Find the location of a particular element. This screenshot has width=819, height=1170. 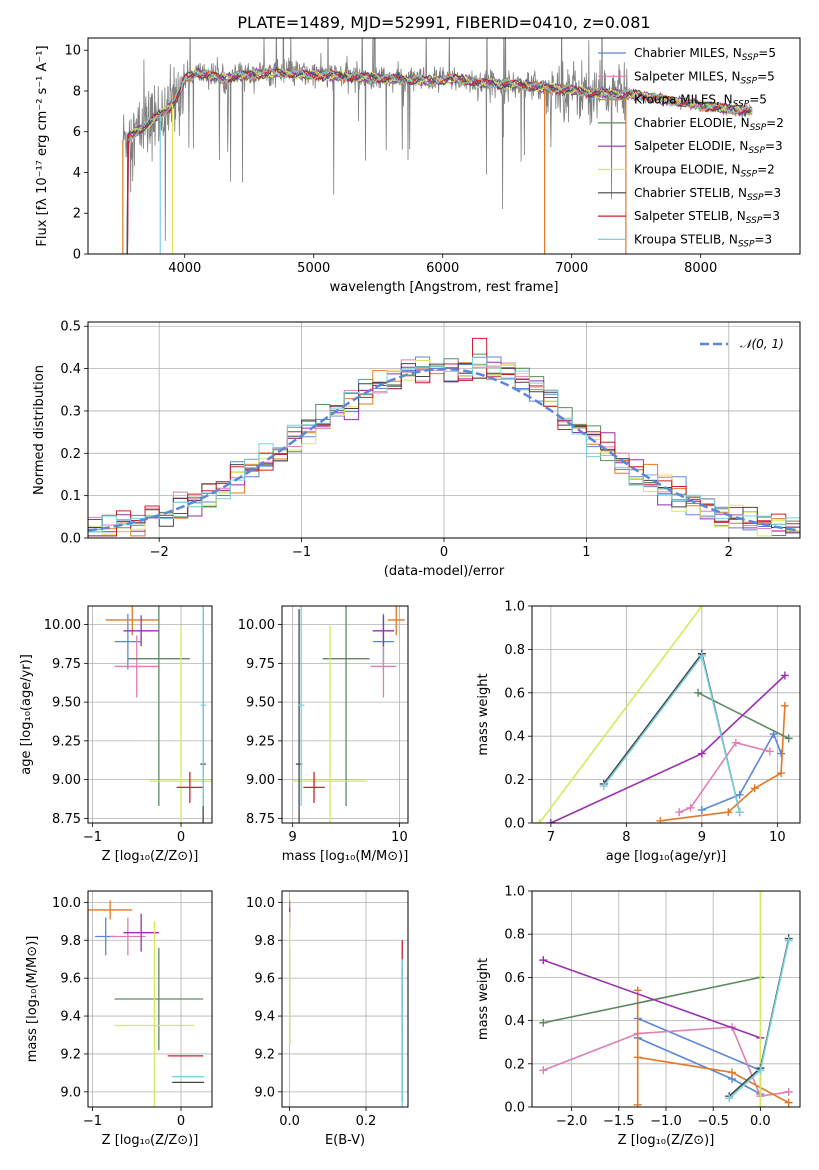

x-tick-label: 9 is located at coordinates (293, 837).